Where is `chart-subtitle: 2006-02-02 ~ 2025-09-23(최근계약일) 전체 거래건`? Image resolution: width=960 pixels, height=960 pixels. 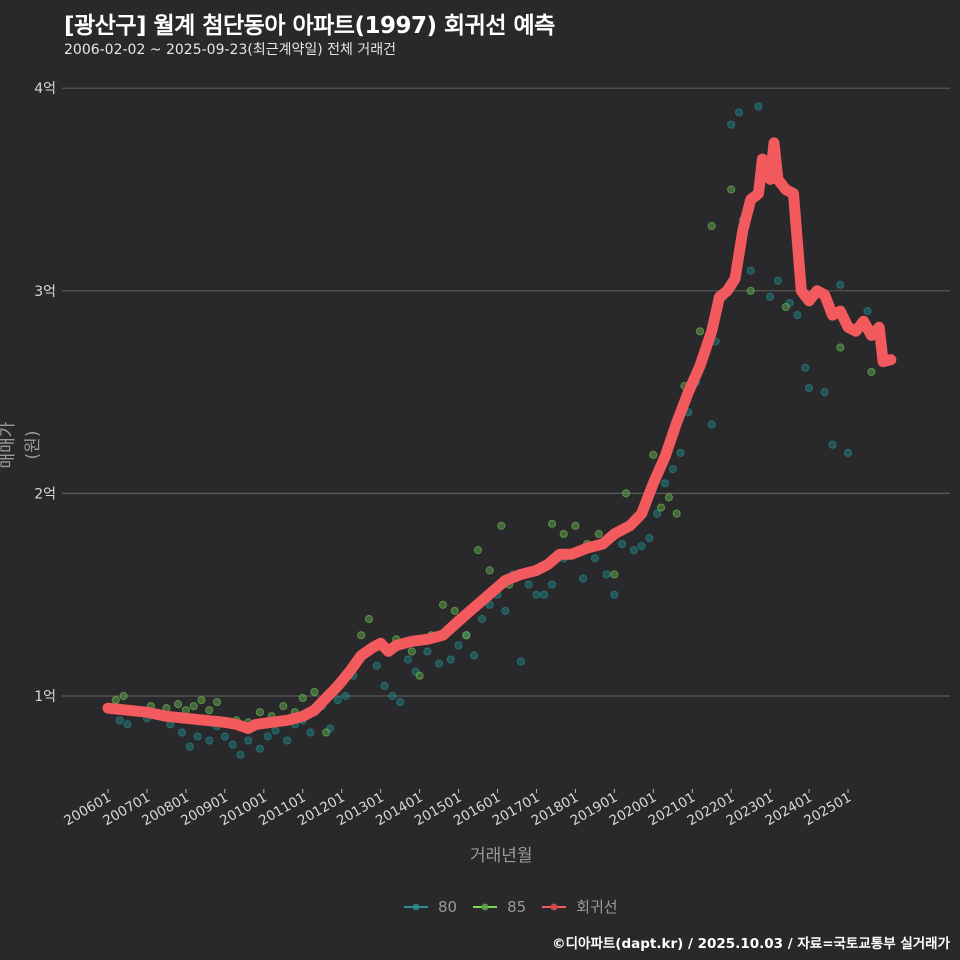
chart-subtitle: 2006-02-02 ~ 2025-09-23(최근계약일) 전체 거래건 is located at coordinates (230, 50).